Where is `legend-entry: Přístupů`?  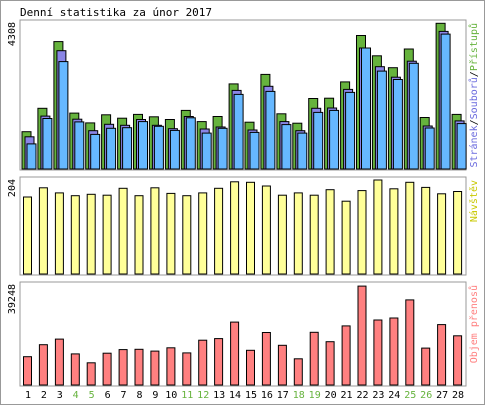 legend-entry: Přístupů is located at coordinates (474, 47).